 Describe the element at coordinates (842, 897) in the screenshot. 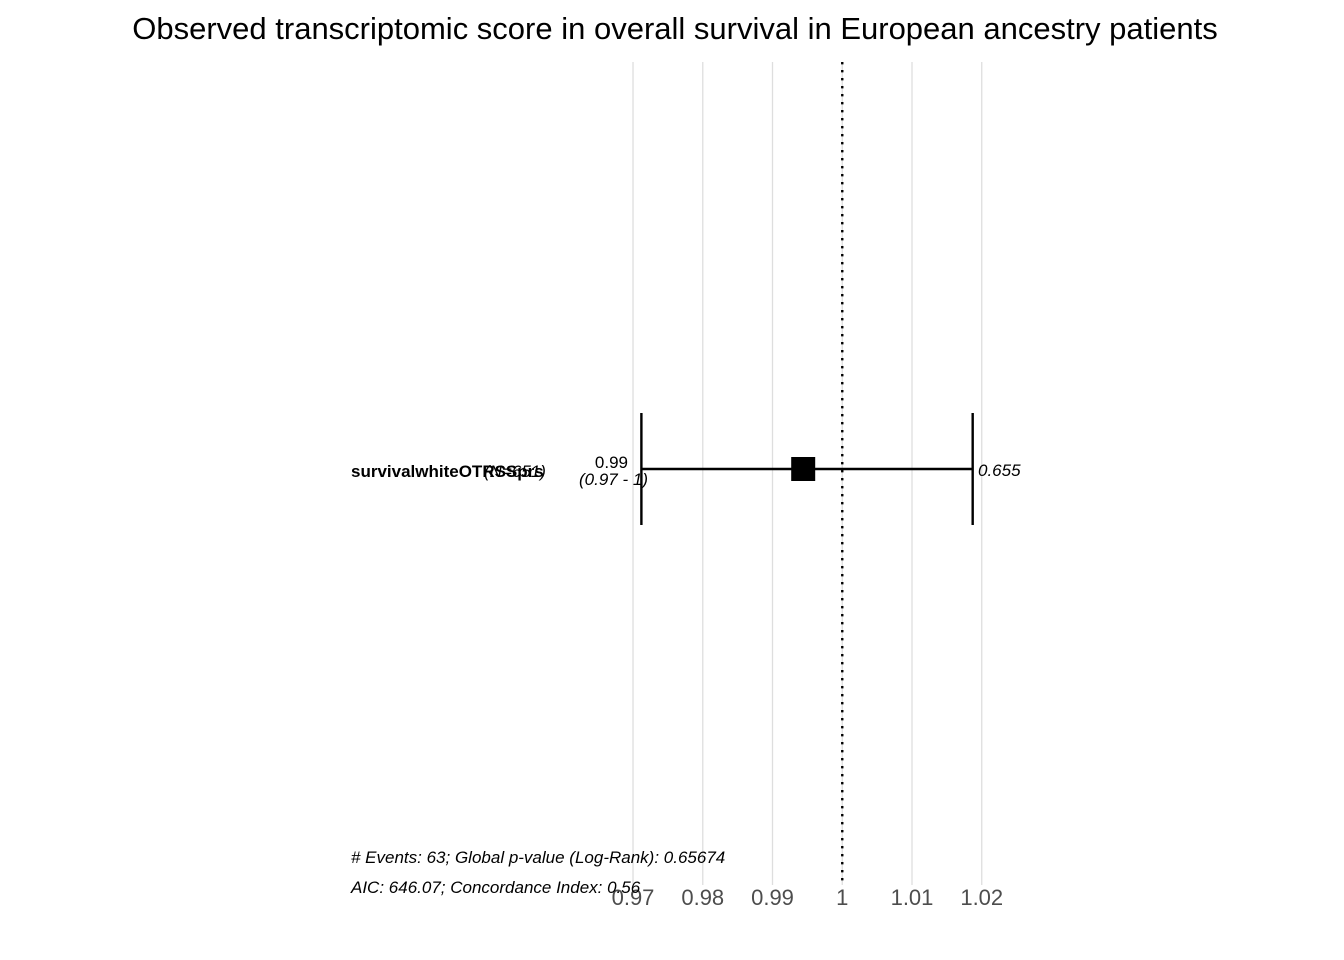

I see `x-tick-label: 1` at that location.